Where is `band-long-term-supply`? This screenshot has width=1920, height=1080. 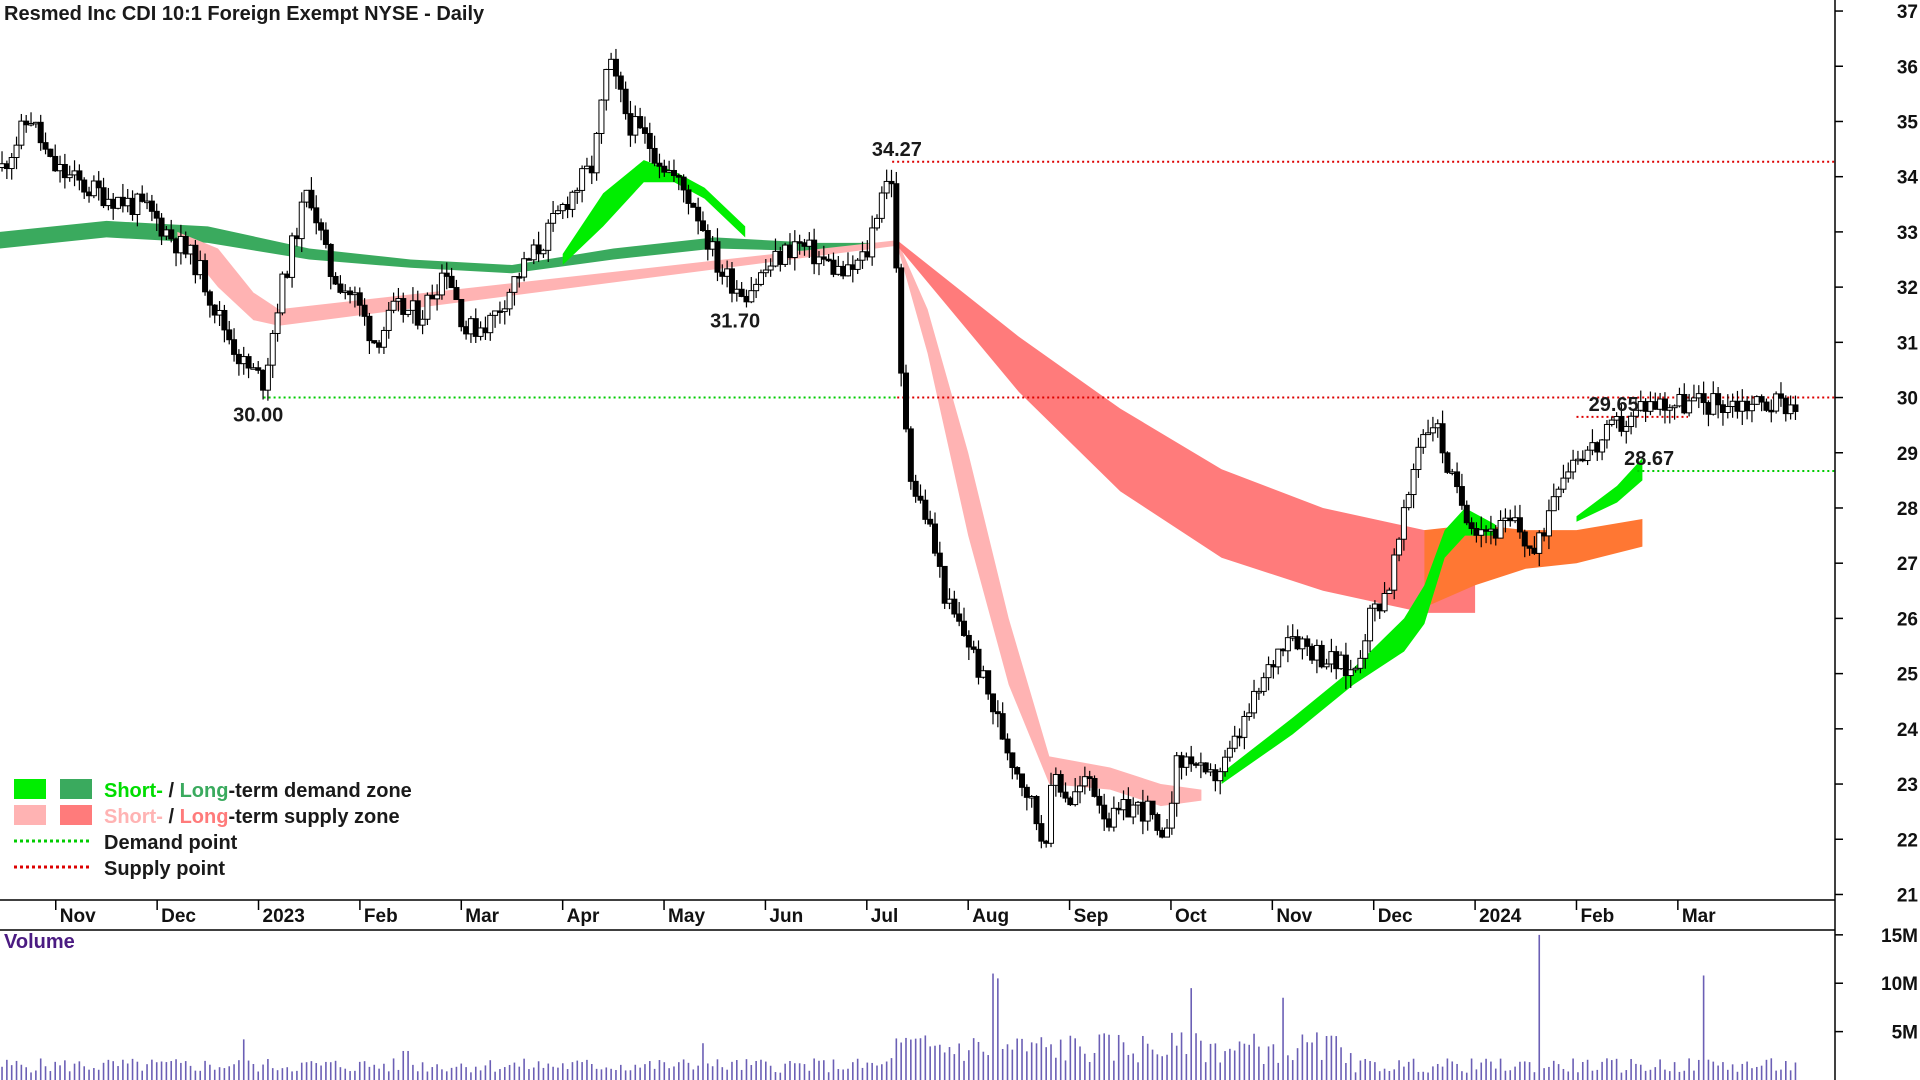 band-long-term-supply is located at coordinates (1186, 426).